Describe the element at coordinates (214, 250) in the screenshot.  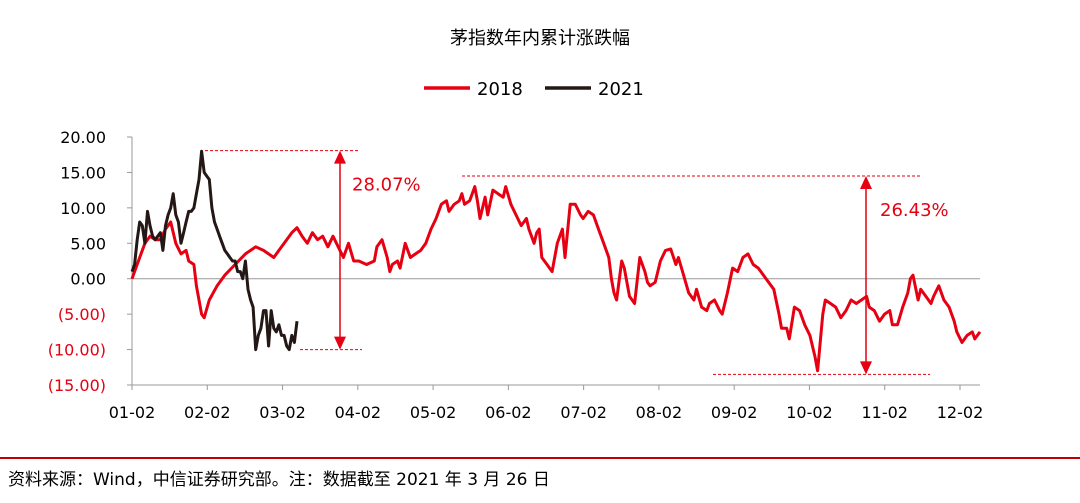
I see `series-line-2021` at that location.